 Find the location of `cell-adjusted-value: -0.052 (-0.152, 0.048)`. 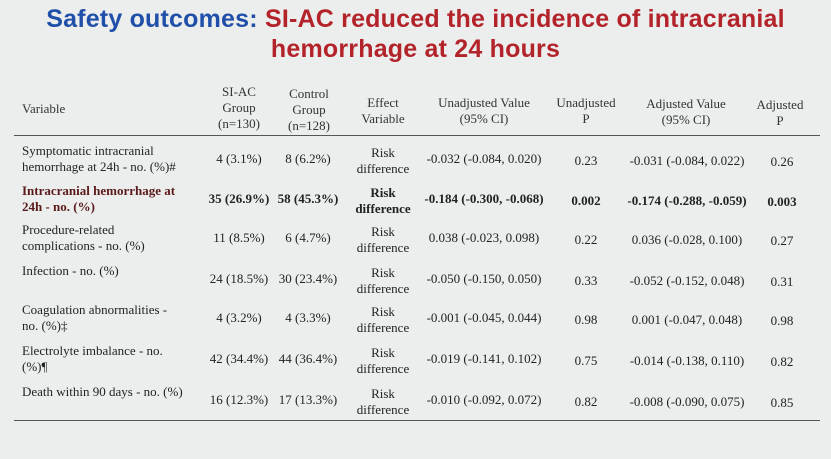

cell-adjusted-value: -0.052 (-0.152, 0.048) is located at coordinates (687, 280).